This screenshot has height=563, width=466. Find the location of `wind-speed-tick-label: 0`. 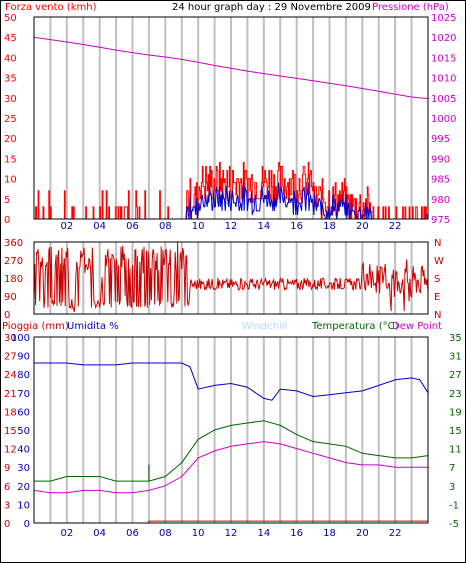

wind-speed-tick-label: 0 is located at coordinates (7, 220).